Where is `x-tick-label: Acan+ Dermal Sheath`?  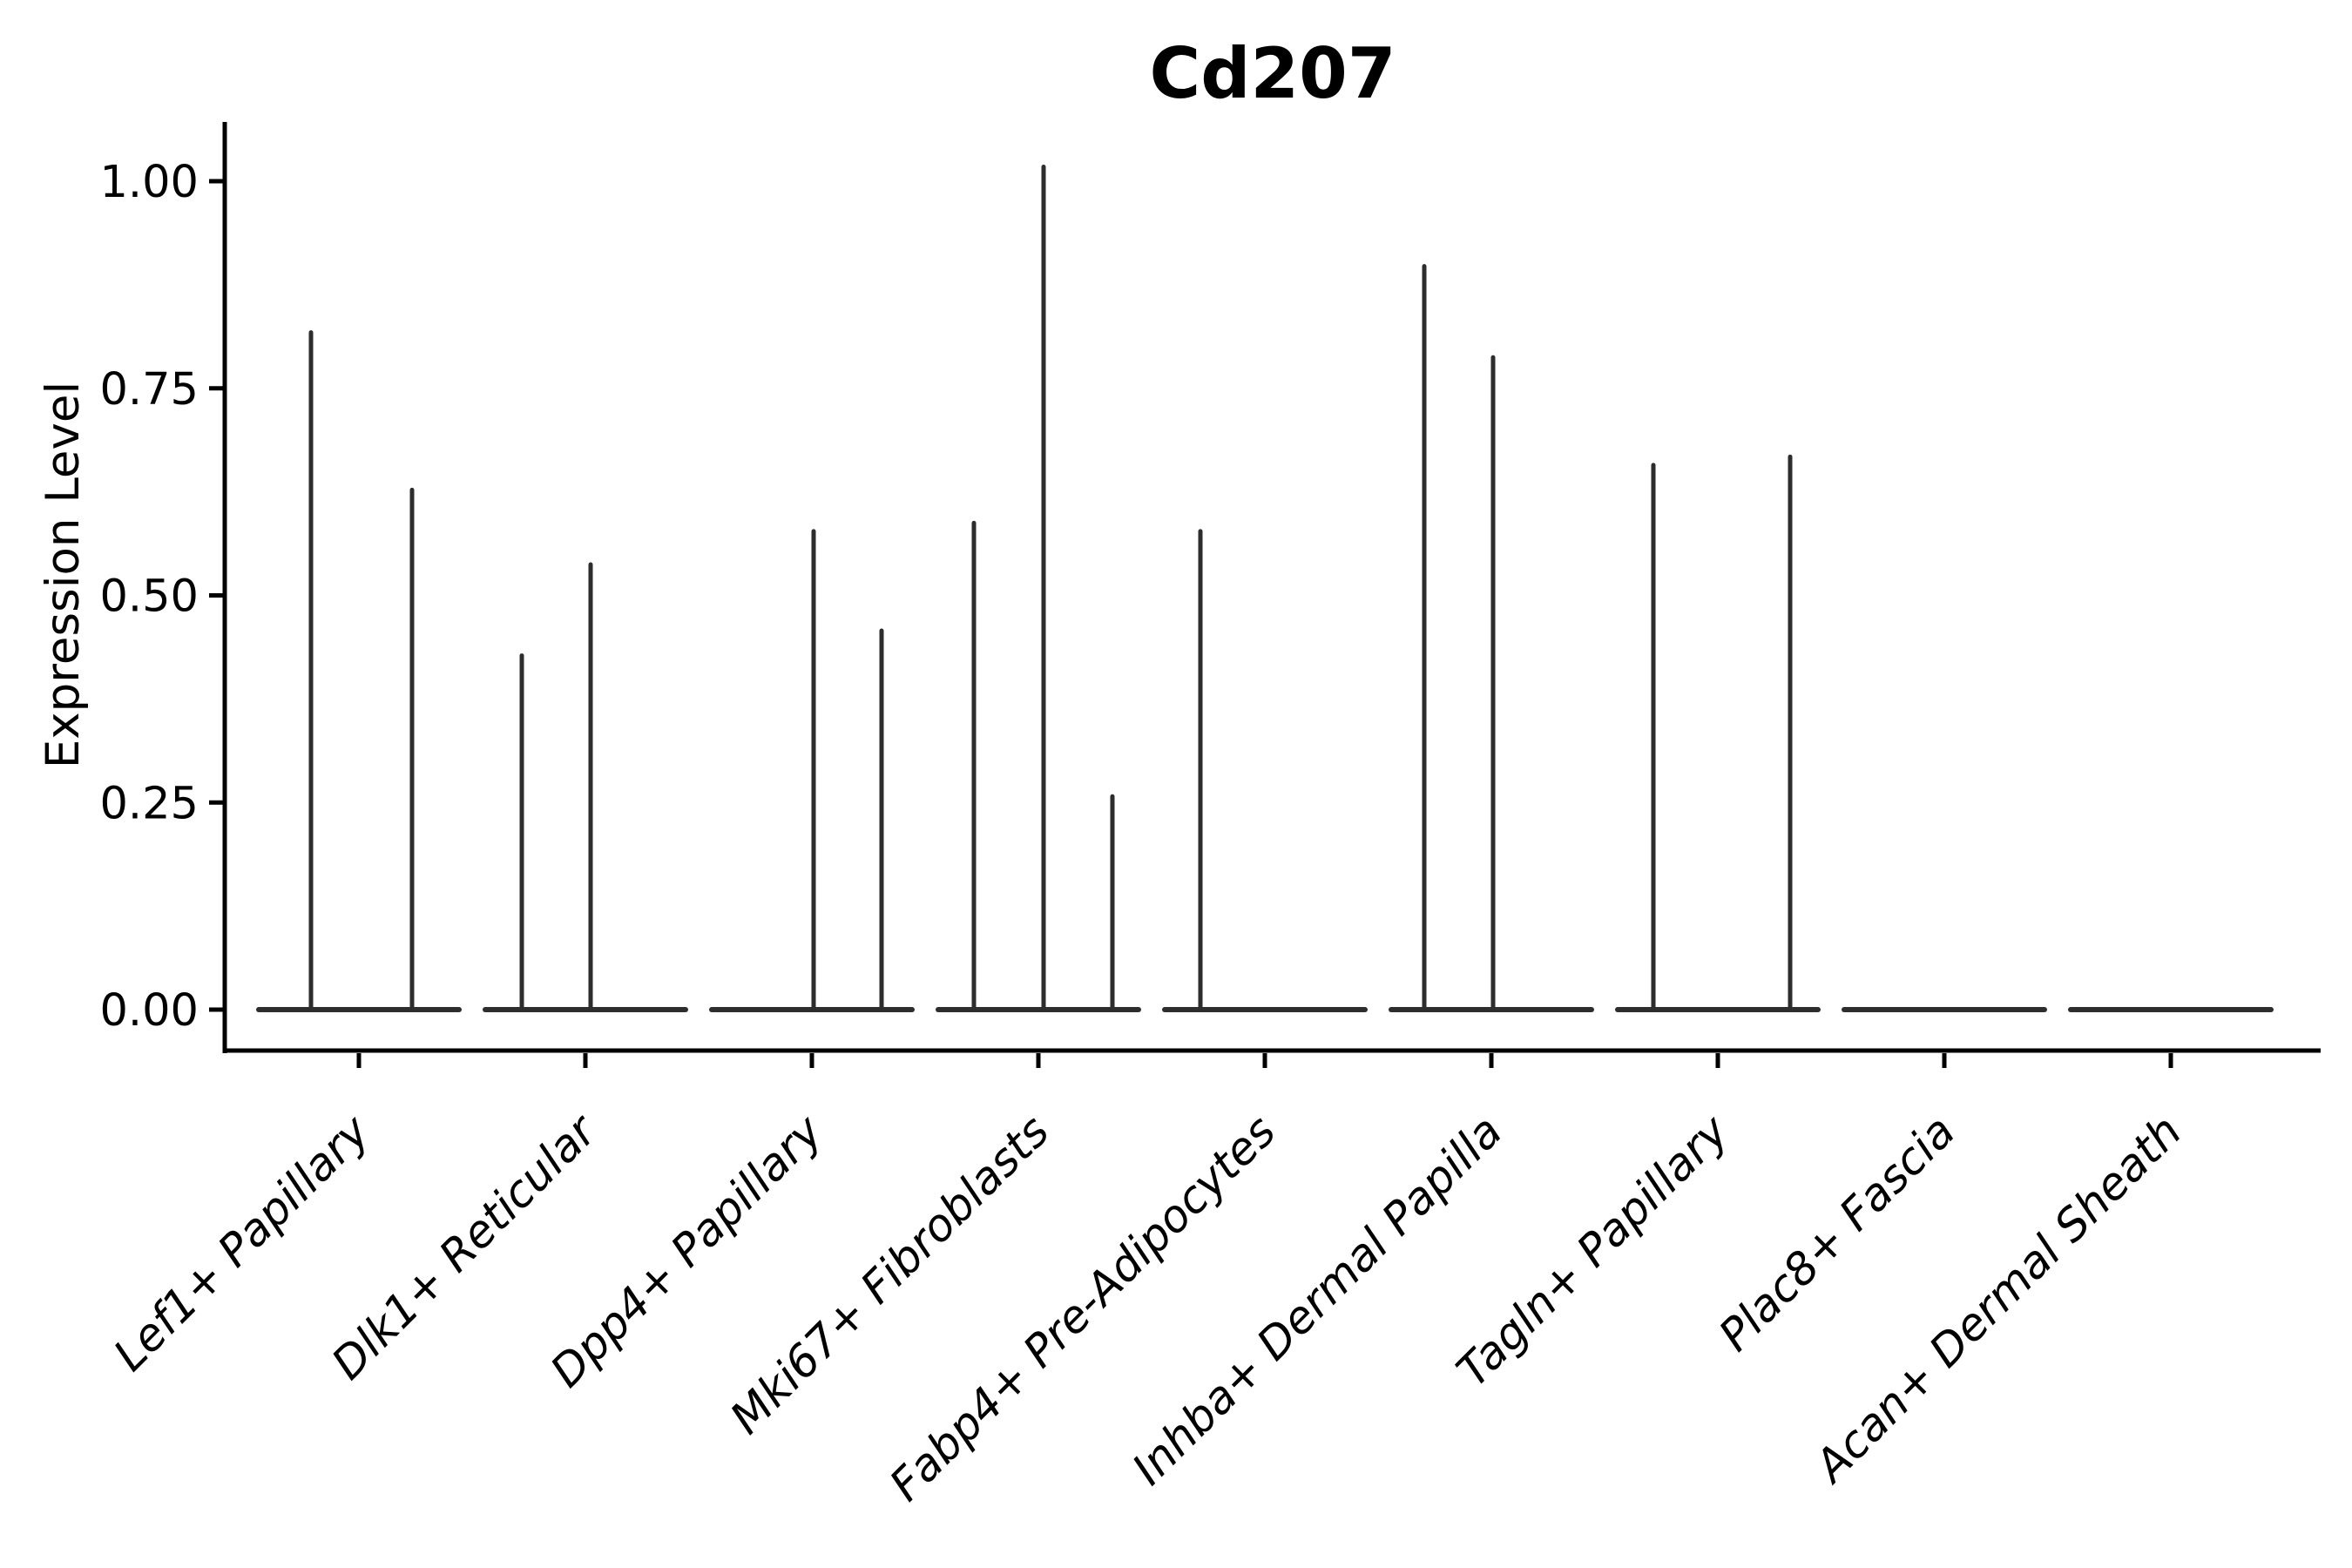
x-tick-label: Acan+ Dermal Sheath is located at coordinates (1998, 1299).